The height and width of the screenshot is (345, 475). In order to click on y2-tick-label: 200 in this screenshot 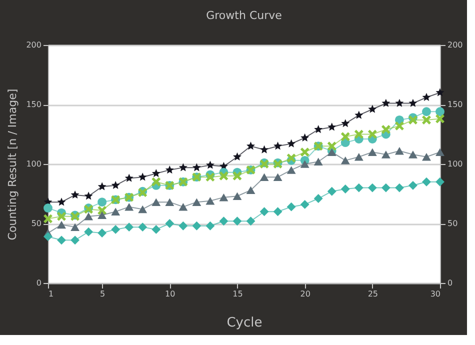, I will do `click(455, 45)`.